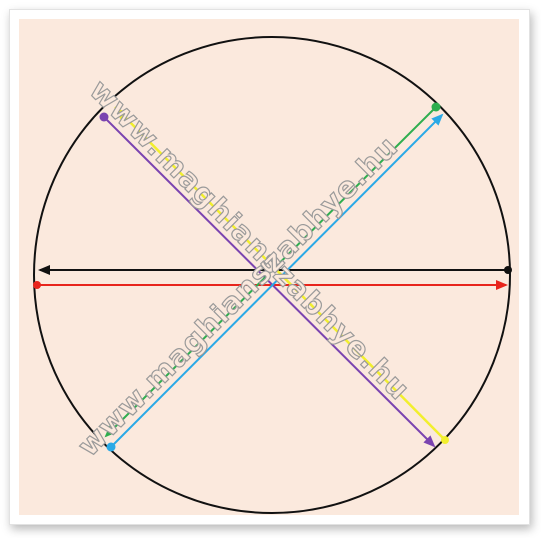 The width and height of the screenshot is (541, 538). What do you see at coordinates (111, 447) in the screenshot?
I see `blue-start-dot` at bounding box center [111, 447].